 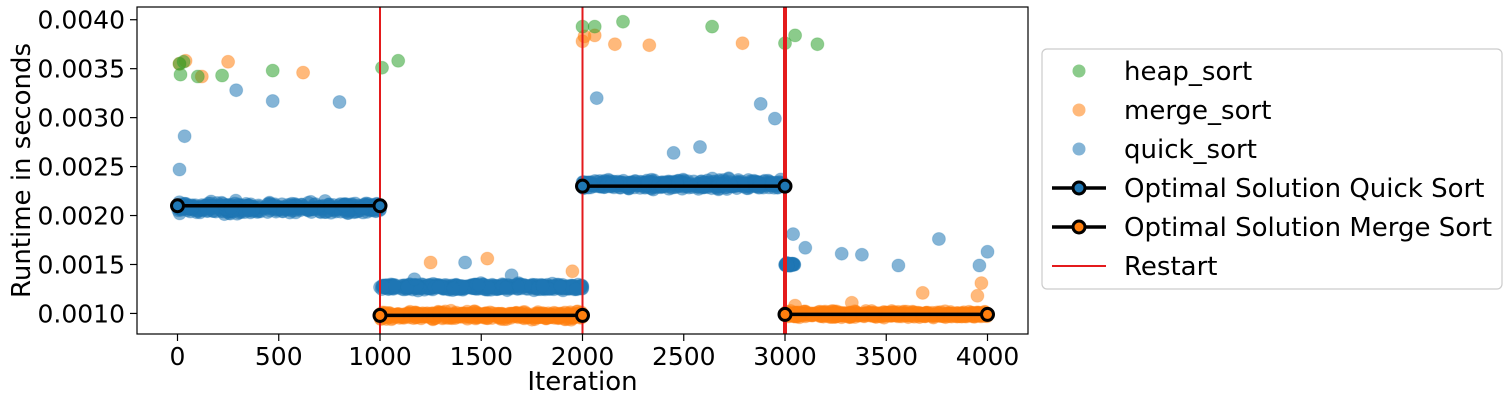 I want to click on y-tick-label: 0.0010, so click(x=81, y=313).